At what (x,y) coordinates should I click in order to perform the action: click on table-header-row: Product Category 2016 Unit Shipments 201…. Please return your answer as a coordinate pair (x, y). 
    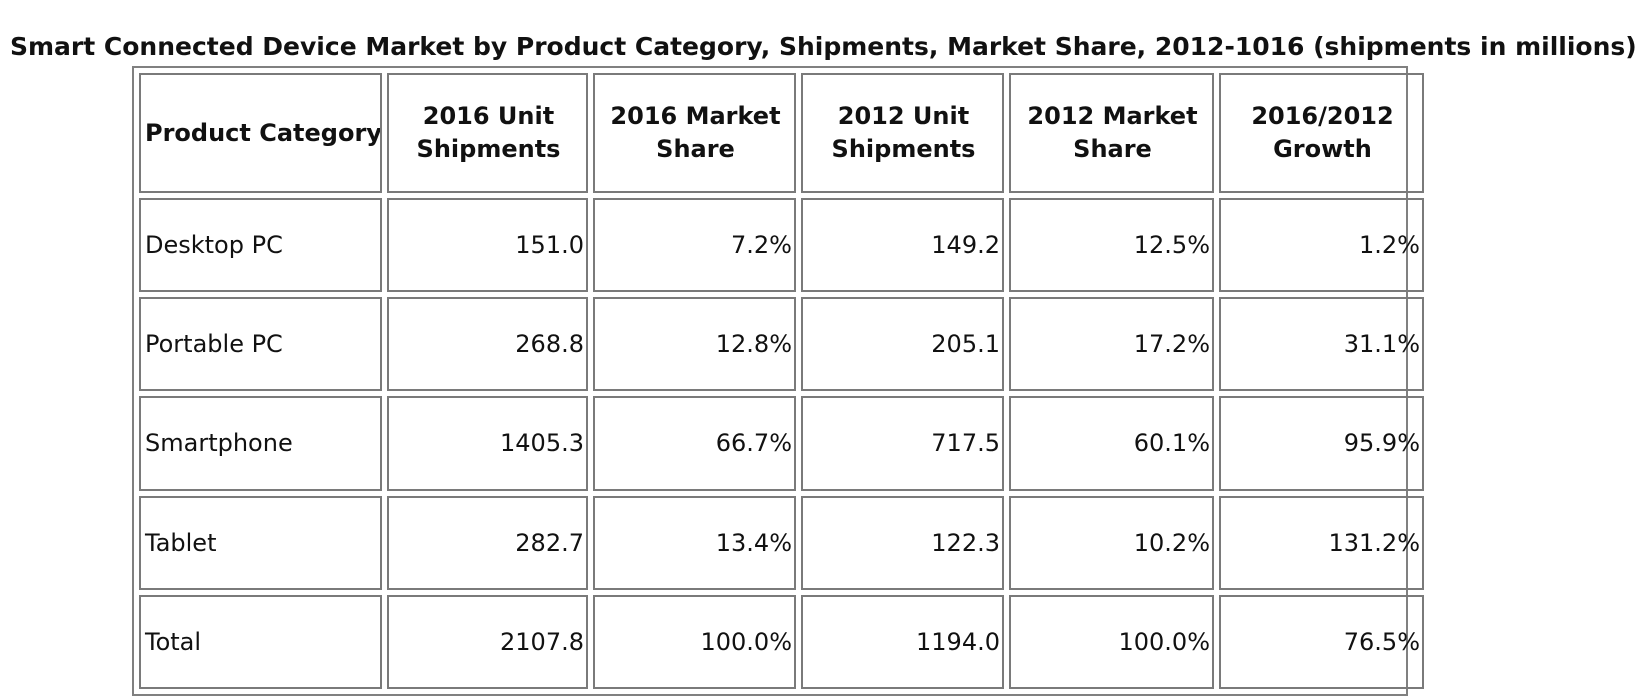
    Looking at the image, I should click on (781, 133).